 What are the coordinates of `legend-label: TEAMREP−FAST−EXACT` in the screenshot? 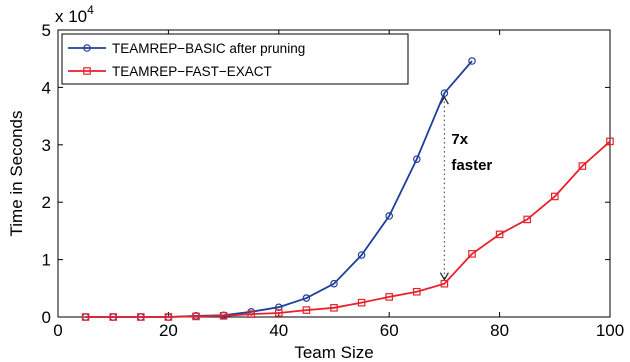 It's located at (192, 71).